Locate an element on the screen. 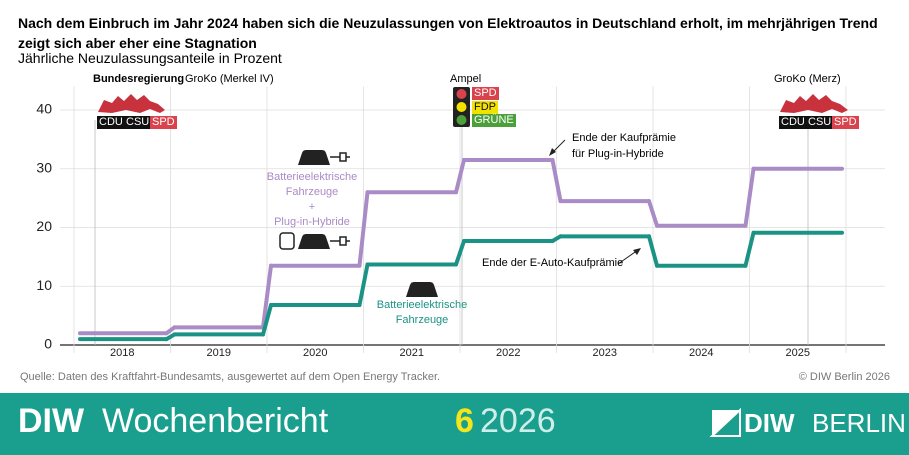 This screenshot has height=455, width=909. x-tick-label: 2018 is located at coordinates (122, 353).